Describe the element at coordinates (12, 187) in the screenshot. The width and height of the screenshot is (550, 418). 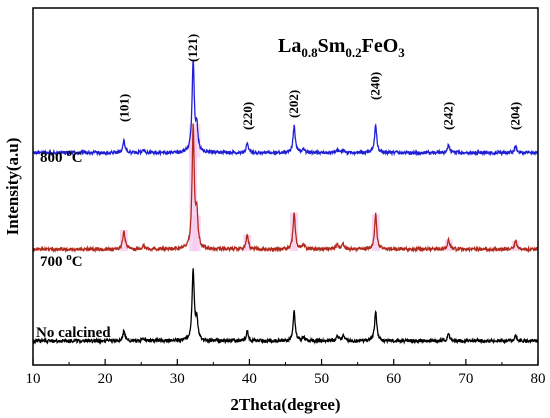
I see `y-axis-title: Intensity(a.u)` at that location.